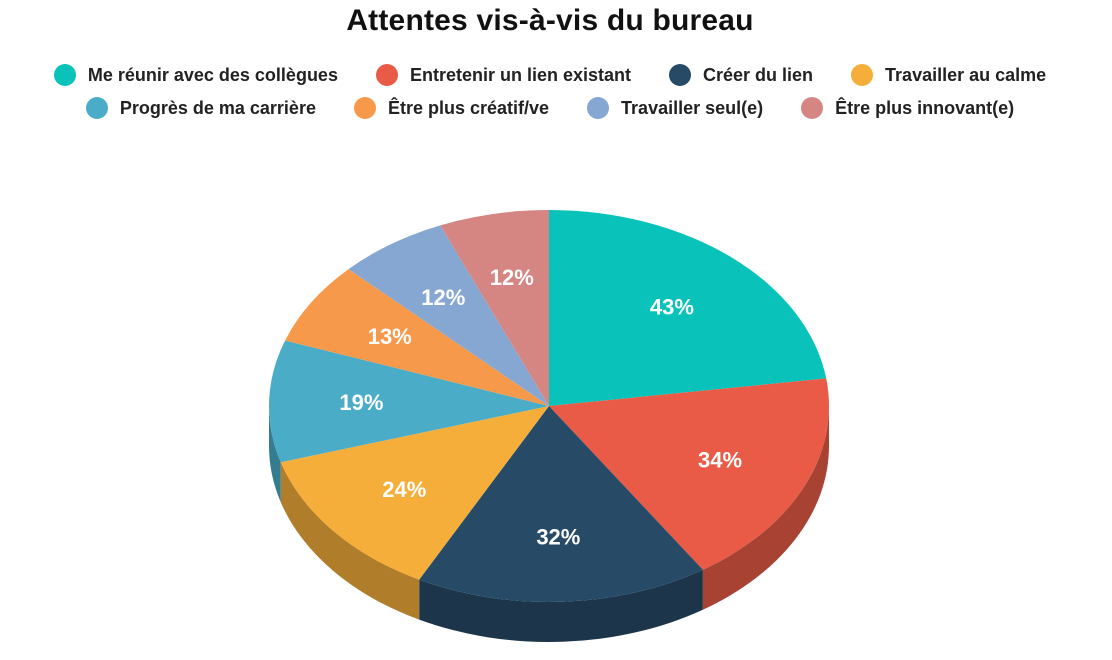 This screenshot has width=1112, height=660. I want to click on pie-slice-etre-plus-creatif-ve, so click(417, 337).